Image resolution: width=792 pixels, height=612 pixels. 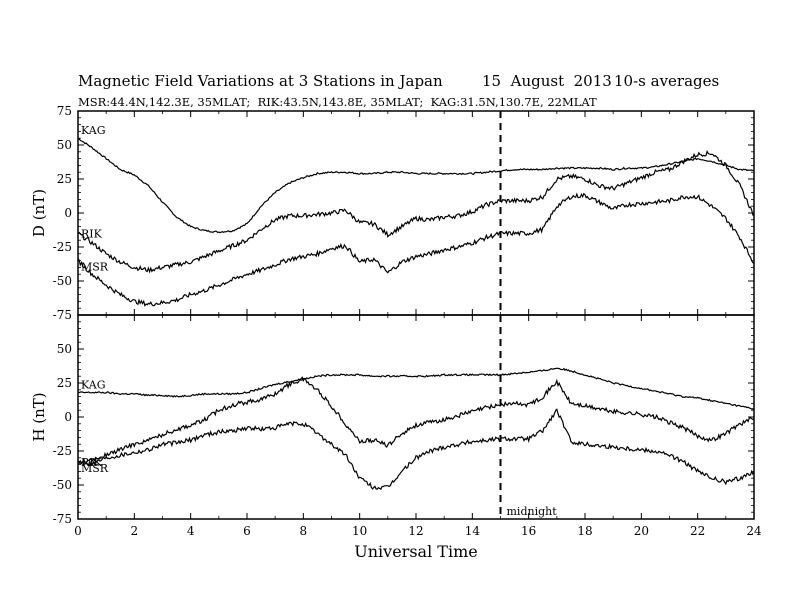 What do you see at coordinates (416, 185) in the screenshot?
I see `series-line-kag-top` at bounding box center [416, 185].